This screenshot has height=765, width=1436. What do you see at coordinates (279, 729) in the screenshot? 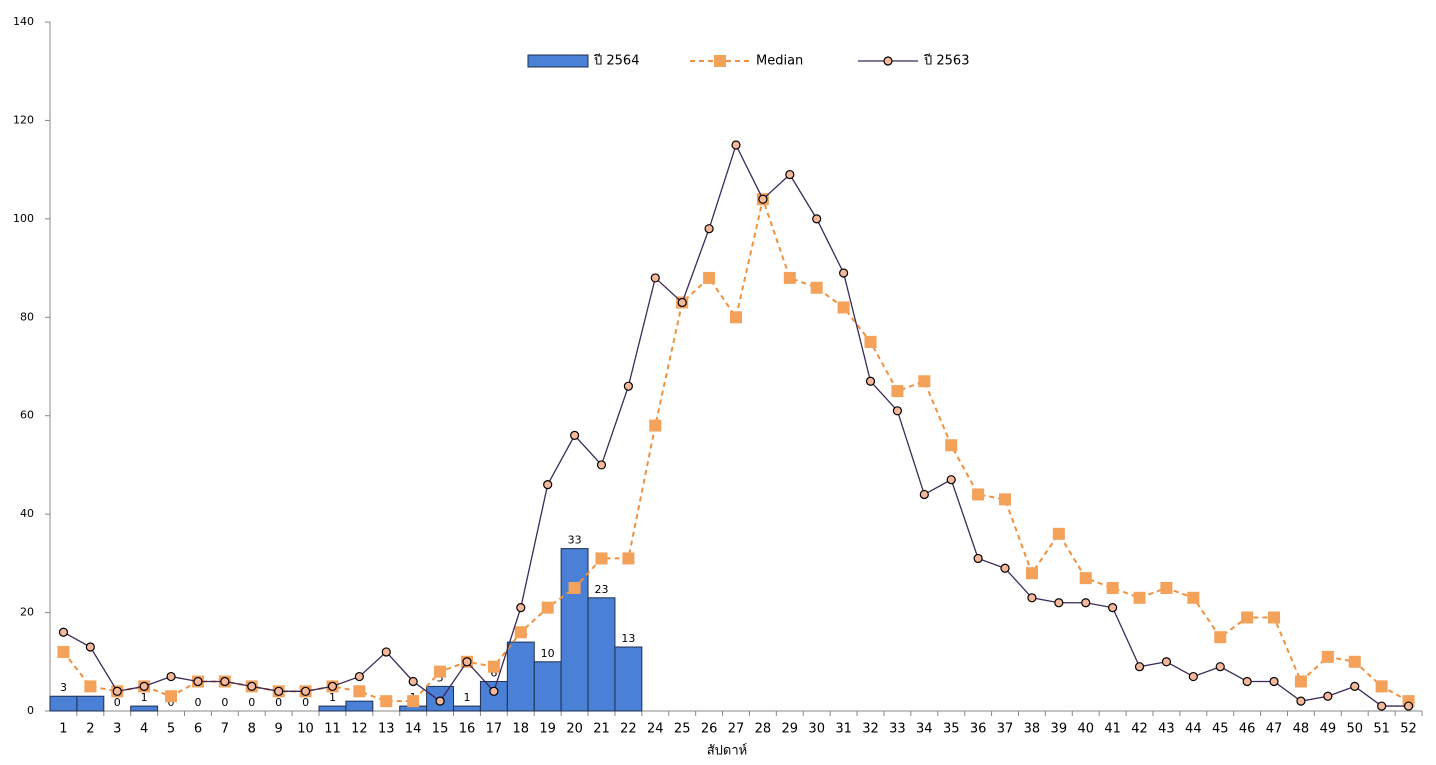
I see `x-tick-label: 9` at bounding box center [279, 729].